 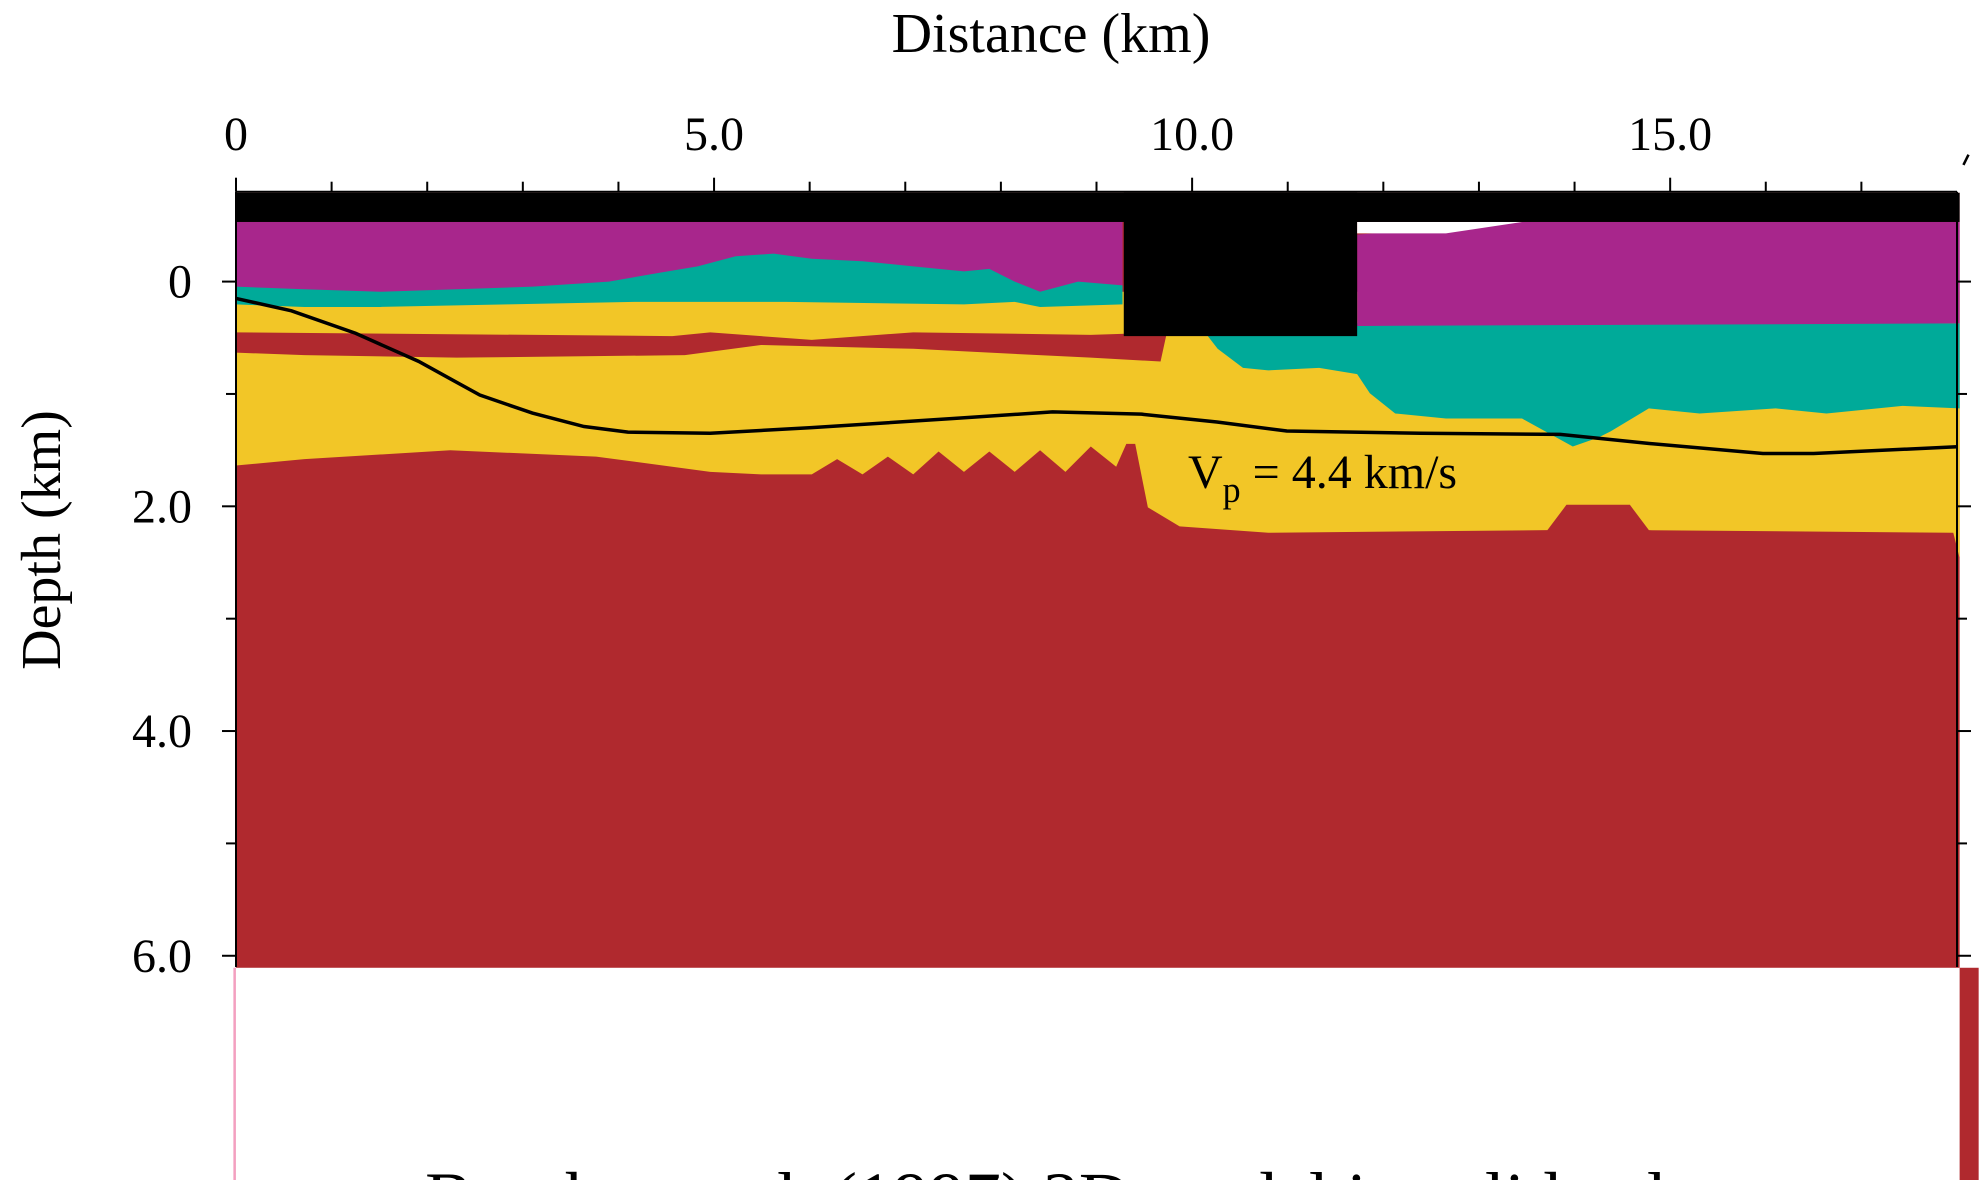 What do you see at coordinates (1440, 227) in the screenshot?
I see `white-notch` at bounding box center [1440, 227].